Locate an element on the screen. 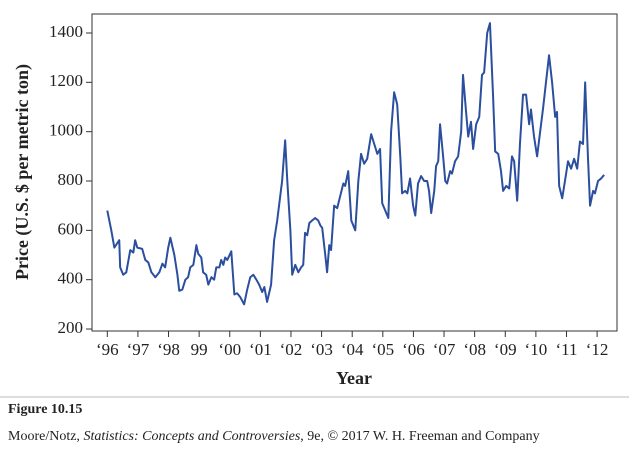 The image size is (629, 454). y-tick-label: 600 is located at coordinates (71, 228).